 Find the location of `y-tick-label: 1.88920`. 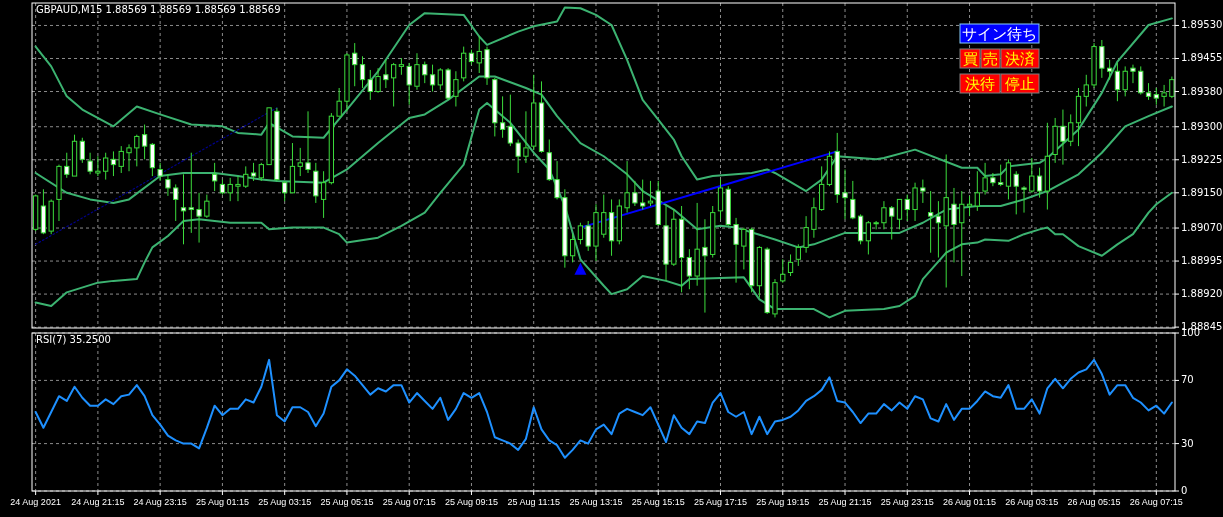

y-tick-label: 1.88920 is located at coordinates (1202, 294).